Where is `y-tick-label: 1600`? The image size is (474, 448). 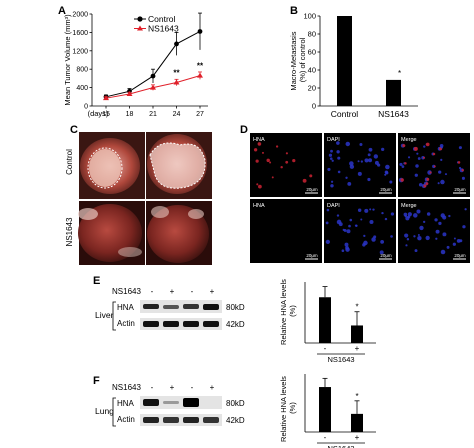
y-tick-label: 1600 is located at coordinates (80, 33).